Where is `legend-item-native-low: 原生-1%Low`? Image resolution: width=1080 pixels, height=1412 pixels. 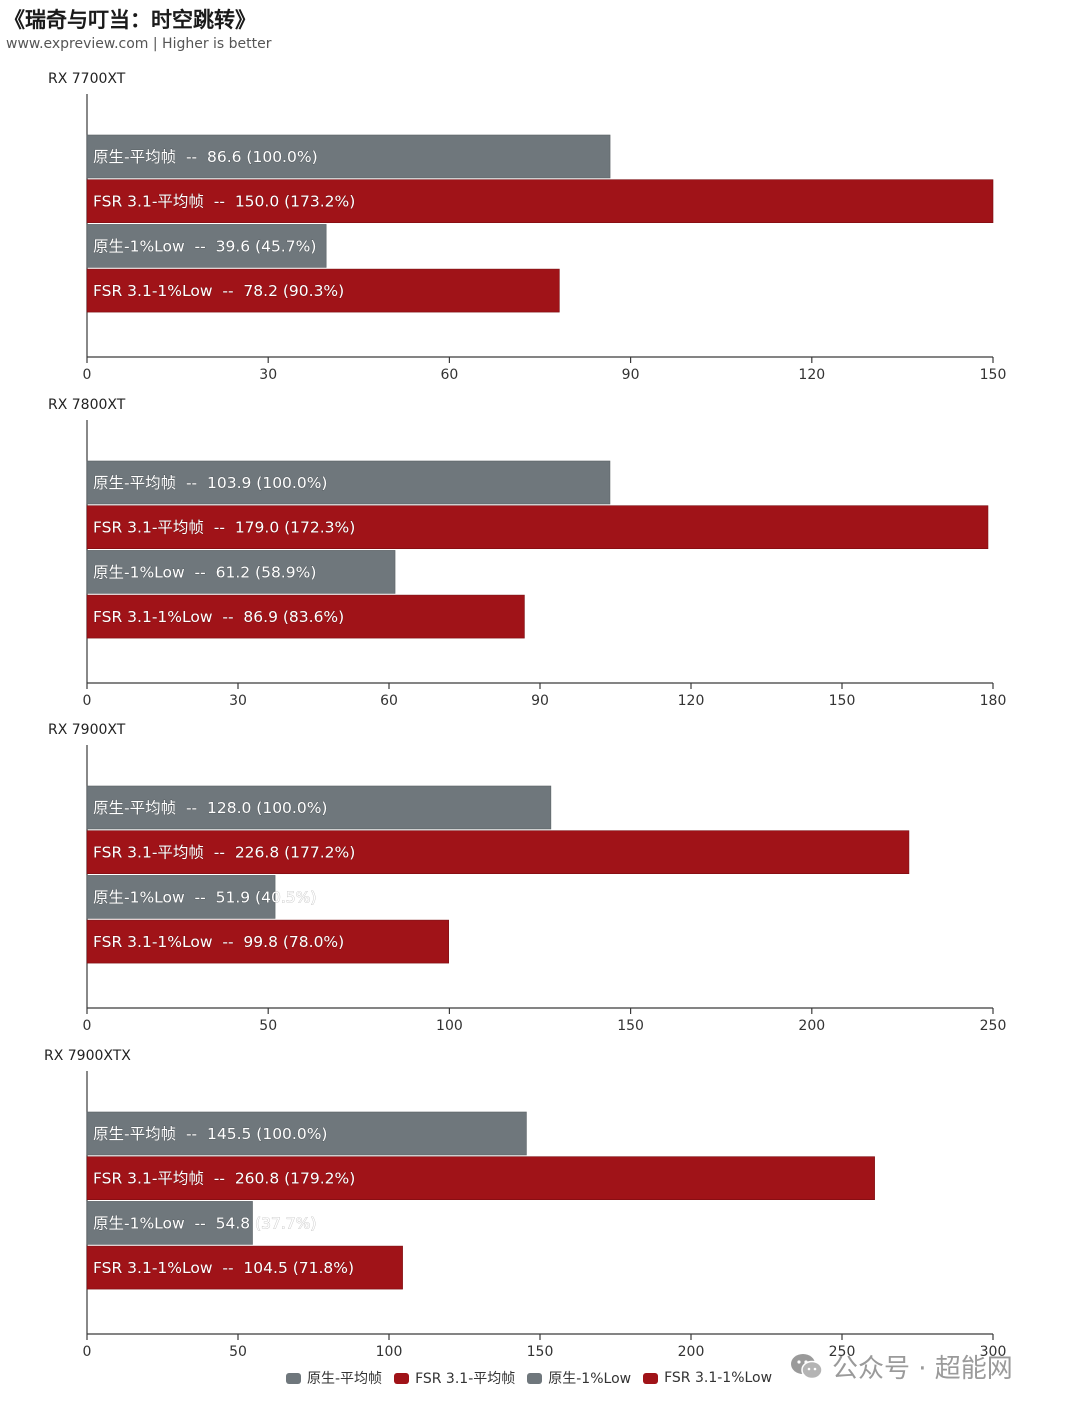 legend-item-native-low: 原生-1%Low is located at coordinates (579, 1378).